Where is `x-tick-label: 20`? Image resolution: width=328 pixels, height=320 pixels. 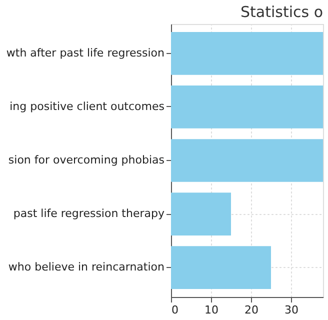
x-tick-label: 20 is located at coordinates (251, 310).